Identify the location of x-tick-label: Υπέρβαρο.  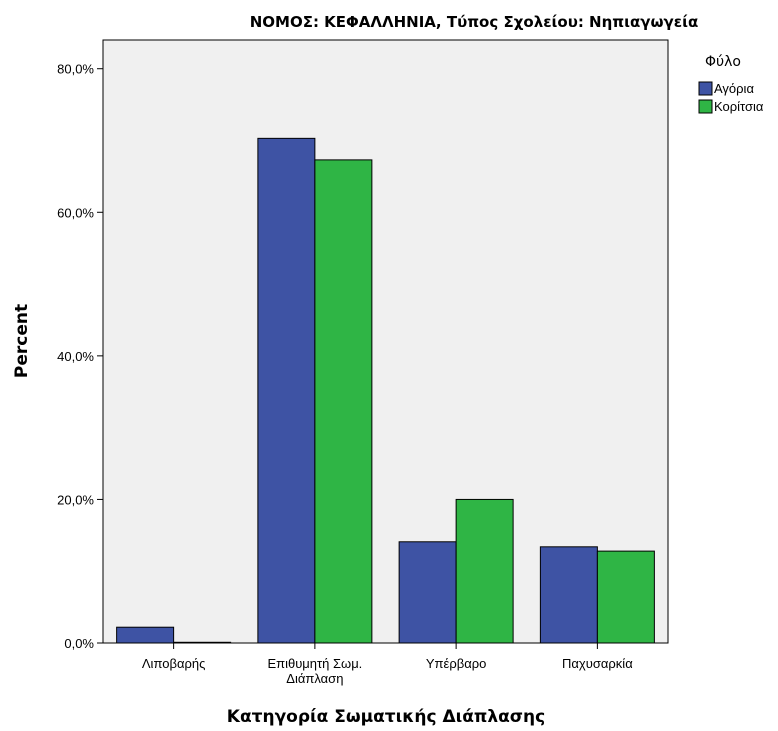
(456, 663).